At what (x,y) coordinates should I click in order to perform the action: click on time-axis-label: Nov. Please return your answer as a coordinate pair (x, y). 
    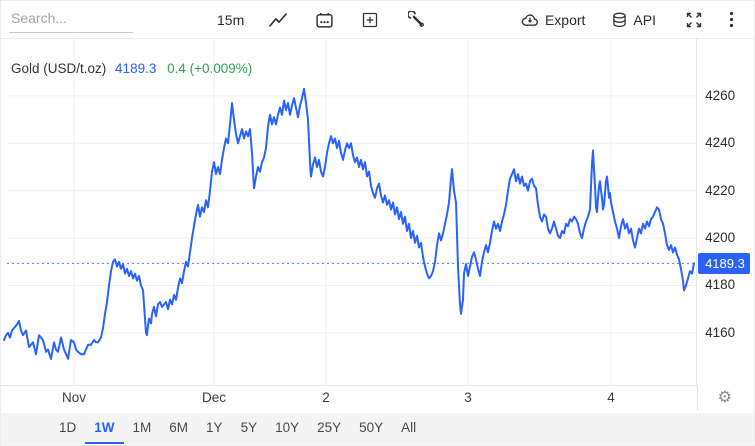
    Looking at the image, I should click on (73, 397).